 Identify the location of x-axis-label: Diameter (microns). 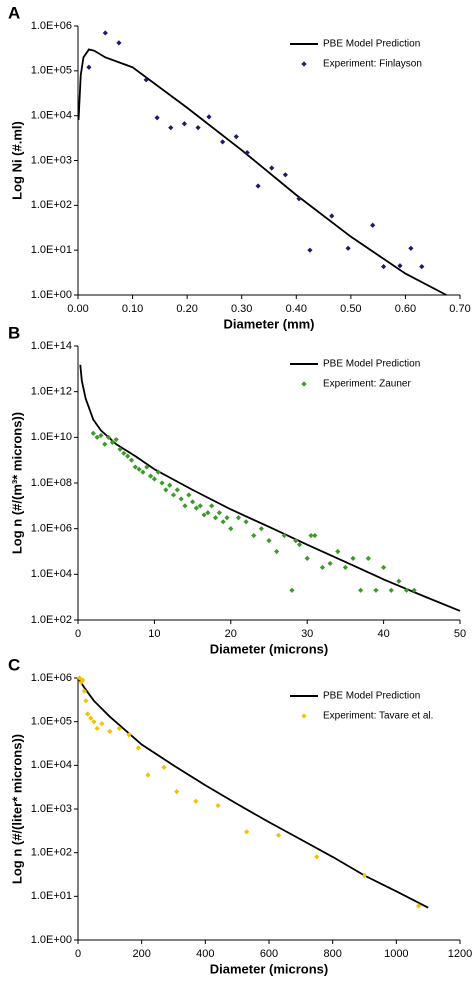
(269, 648).